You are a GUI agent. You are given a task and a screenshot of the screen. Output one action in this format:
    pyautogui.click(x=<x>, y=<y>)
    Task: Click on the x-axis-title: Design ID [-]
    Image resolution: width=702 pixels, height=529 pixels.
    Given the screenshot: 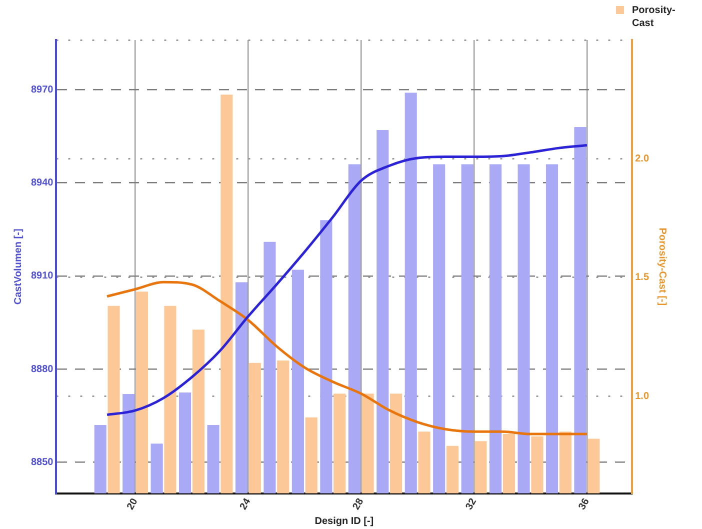 What is the action you would take?
    pyautogui.click(x=344, y=521)
    